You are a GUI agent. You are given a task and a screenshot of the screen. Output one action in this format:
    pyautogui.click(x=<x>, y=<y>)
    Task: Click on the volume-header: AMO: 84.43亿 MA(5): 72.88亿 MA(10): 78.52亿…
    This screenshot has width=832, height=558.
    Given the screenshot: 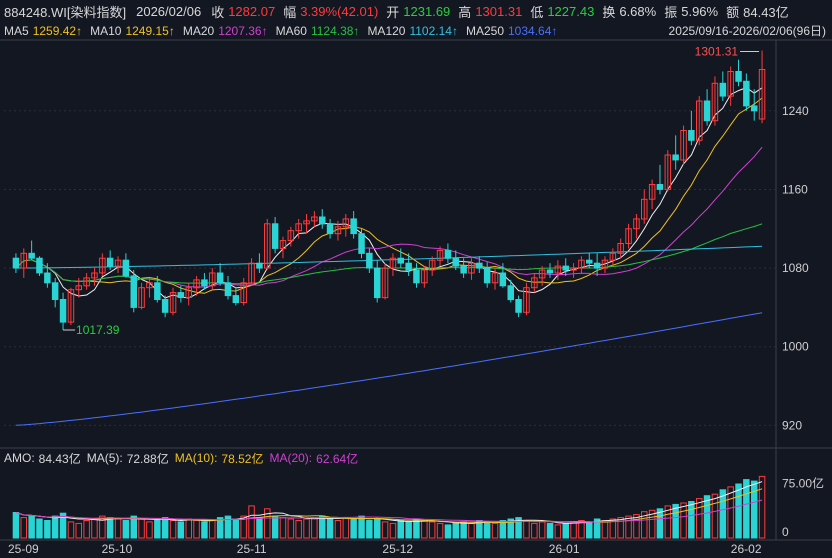 What is the action you would take?
    pyautogui.click(x=179, y=458)
    